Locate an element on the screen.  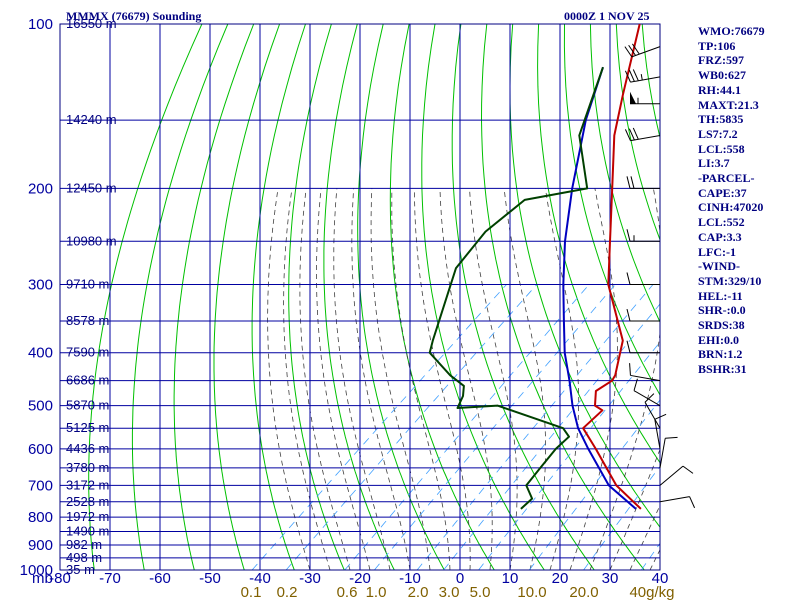
pressure-label: 400 is located at coordinates (40, 353).